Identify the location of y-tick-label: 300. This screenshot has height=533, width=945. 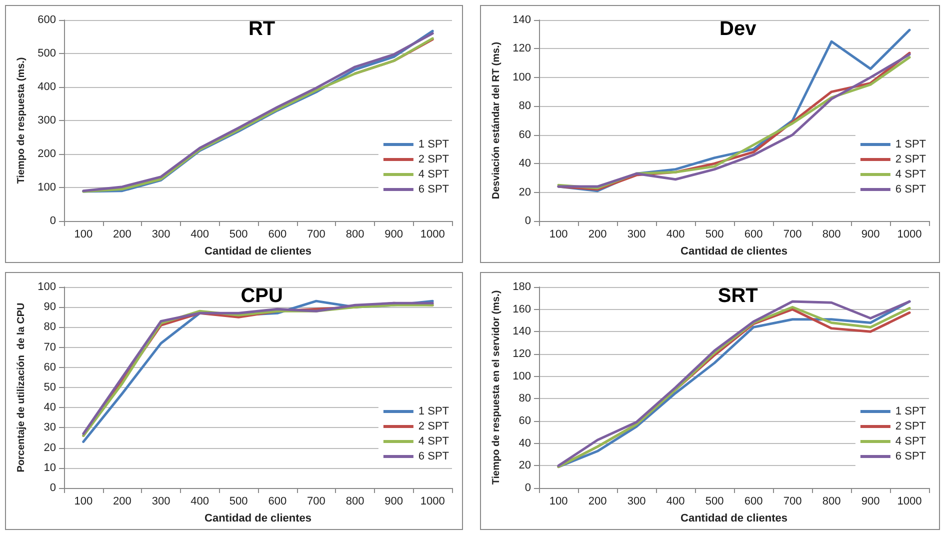
(47, 120).